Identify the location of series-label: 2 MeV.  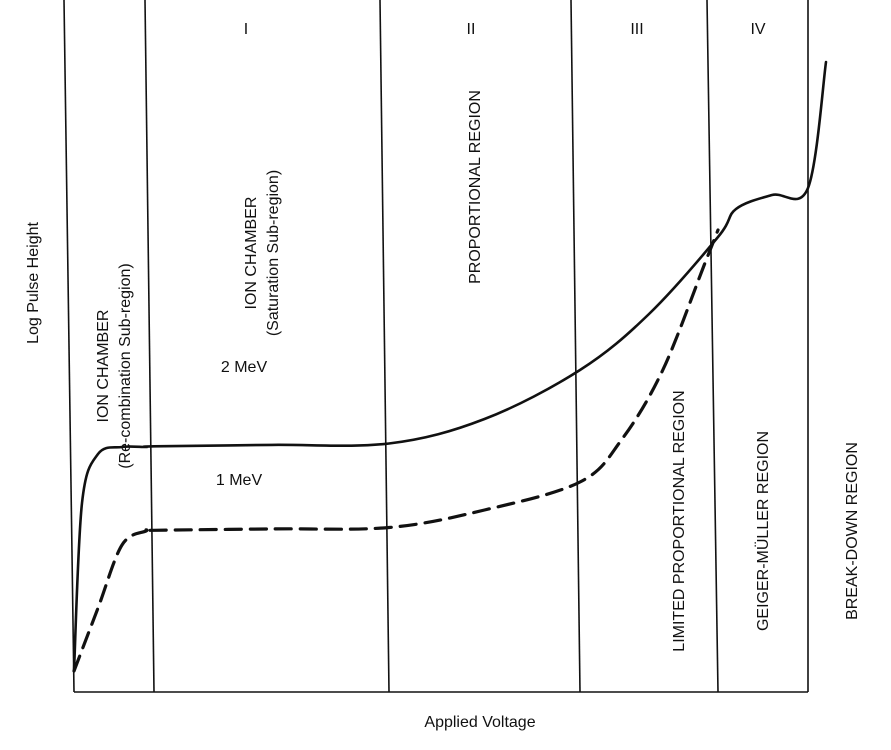
(244, 367).